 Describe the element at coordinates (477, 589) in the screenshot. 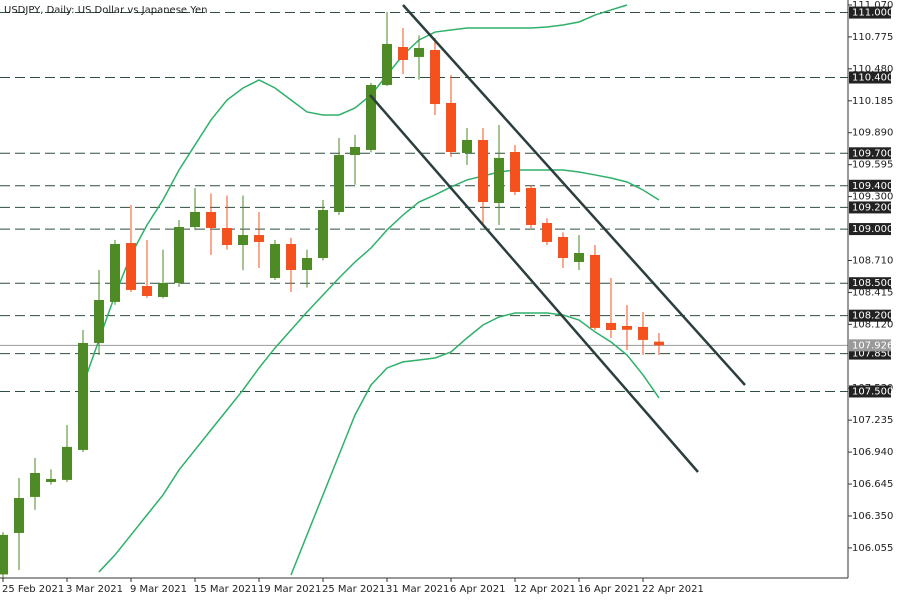

I see `x-tick-label: 6 Apr 2021` at that location.